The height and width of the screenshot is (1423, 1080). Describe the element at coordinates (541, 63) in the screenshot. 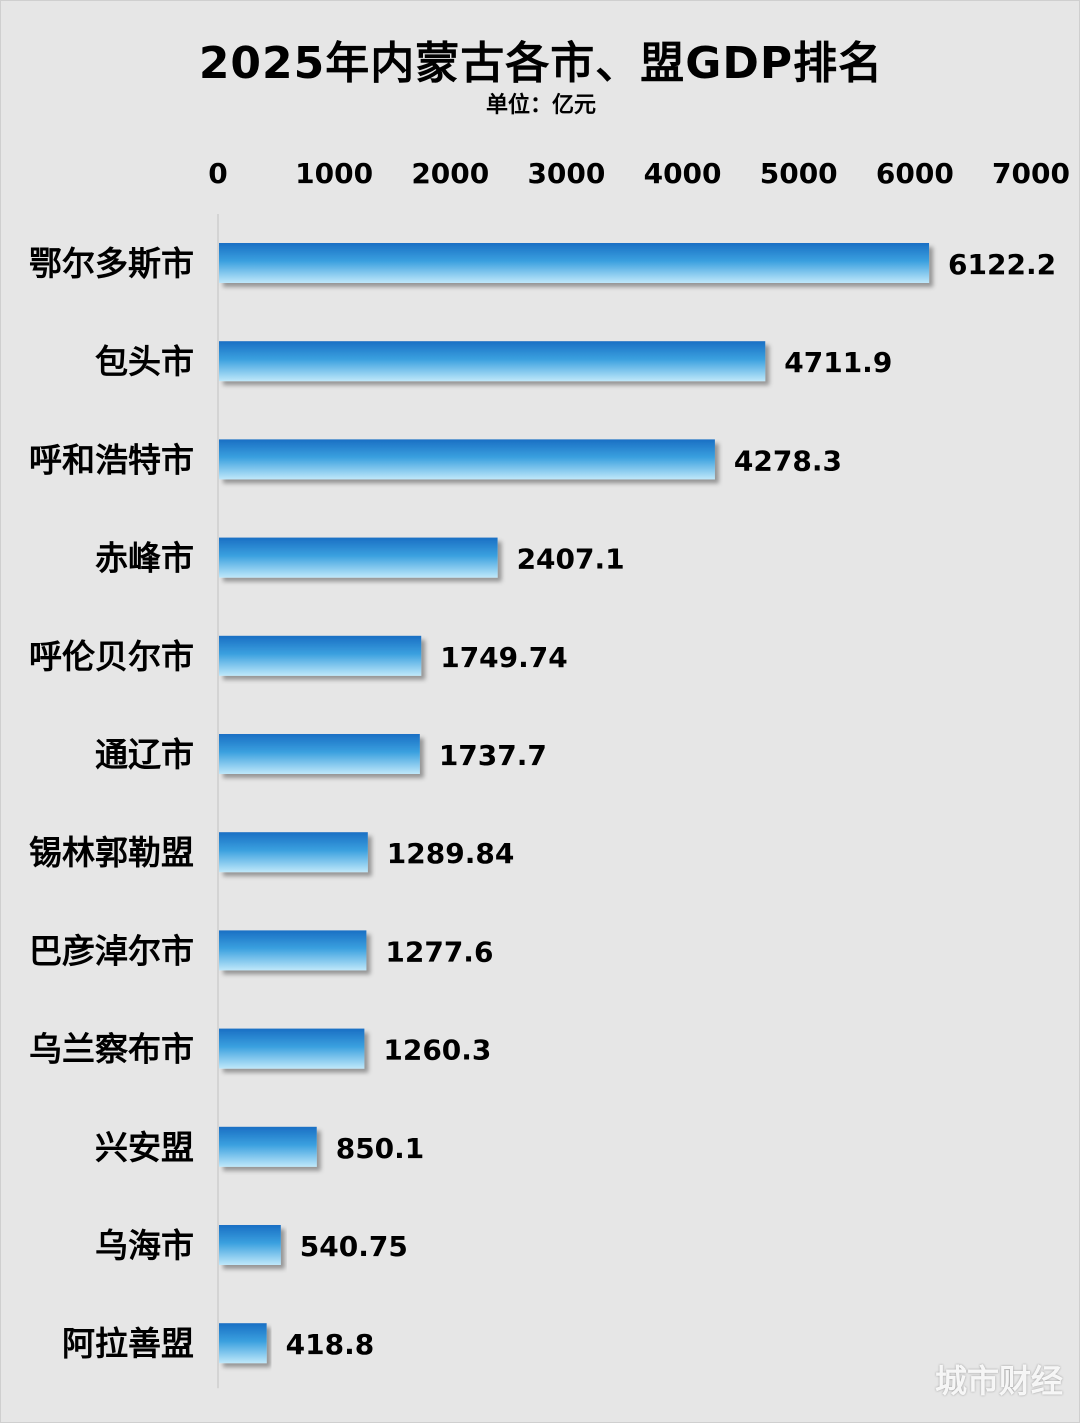

I see `chart-title: 2025年内蒙古各市、盟GDP排名` at that location.